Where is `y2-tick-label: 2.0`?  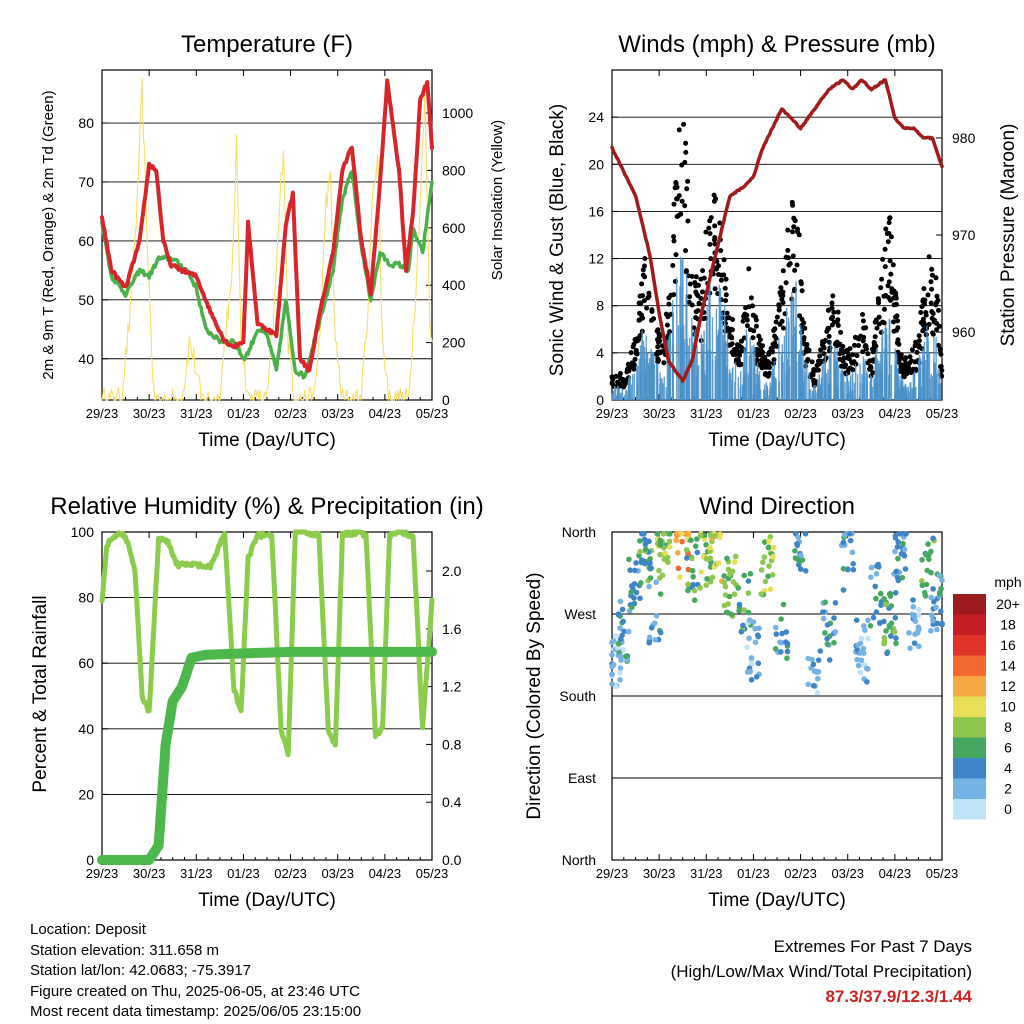
y2-tick-label: 2.0 is located at coordinates (452, 571).